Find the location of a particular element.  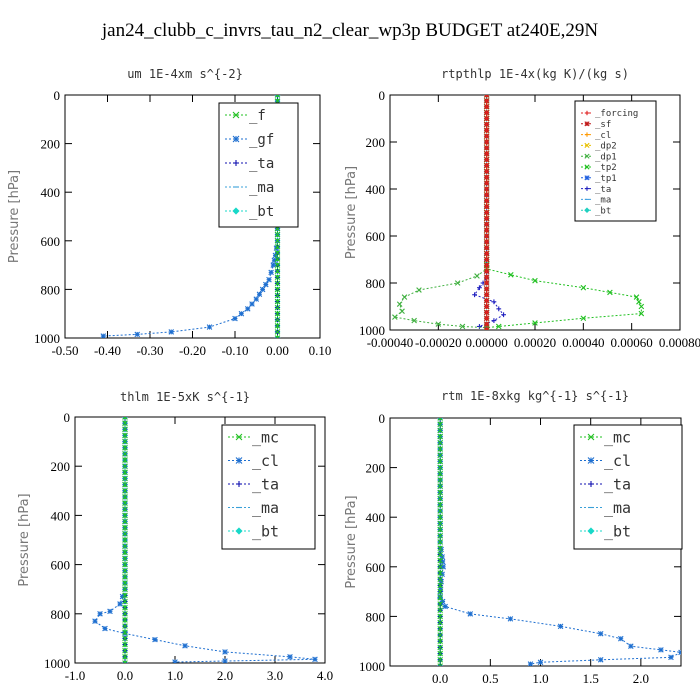

y-tick-label: 0 is located at coordinates (382, 95).